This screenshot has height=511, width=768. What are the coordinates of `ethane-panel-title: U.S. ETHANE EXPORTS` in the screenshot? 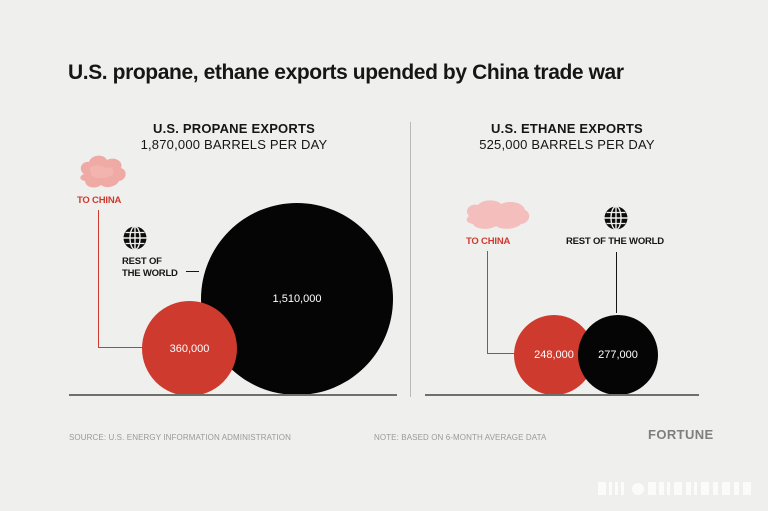 It's located at (567, 128).